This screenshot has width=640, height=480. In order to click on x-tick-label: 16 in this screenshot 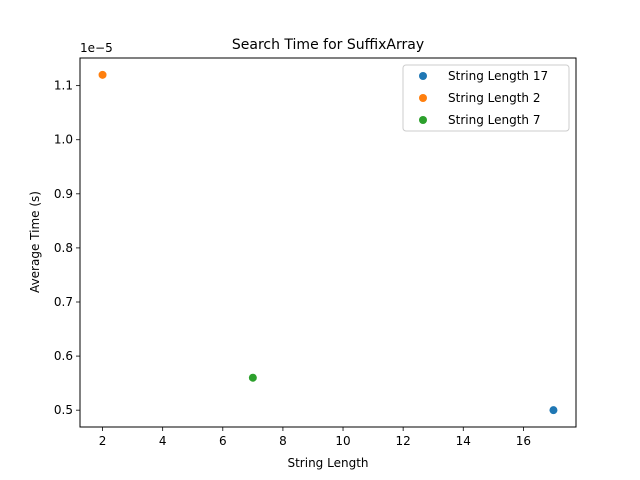, I will do `click(523, 441)`.